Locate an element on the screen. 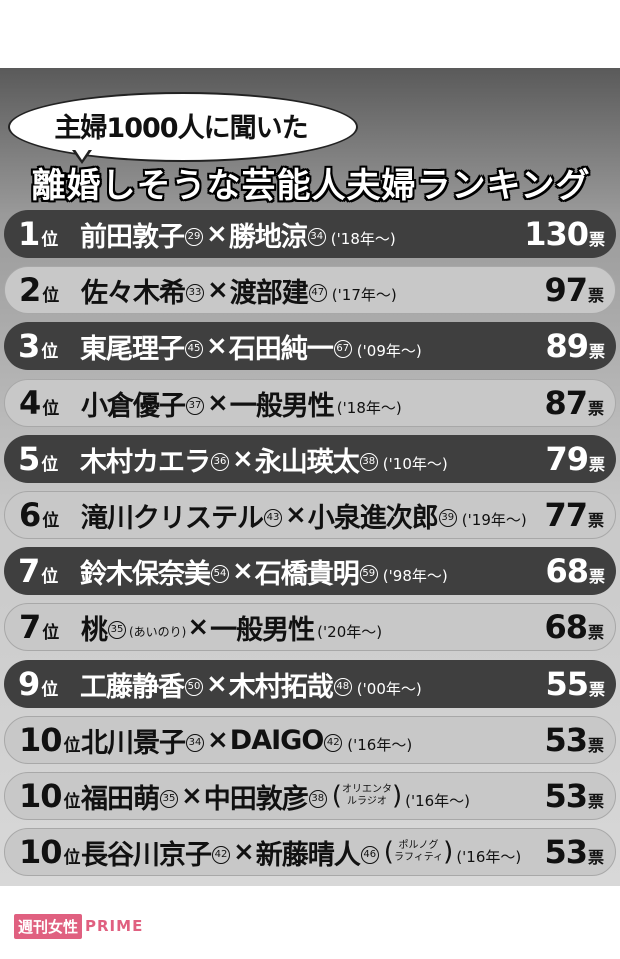  rank-number: 1 is located at coordinates (29, 234).